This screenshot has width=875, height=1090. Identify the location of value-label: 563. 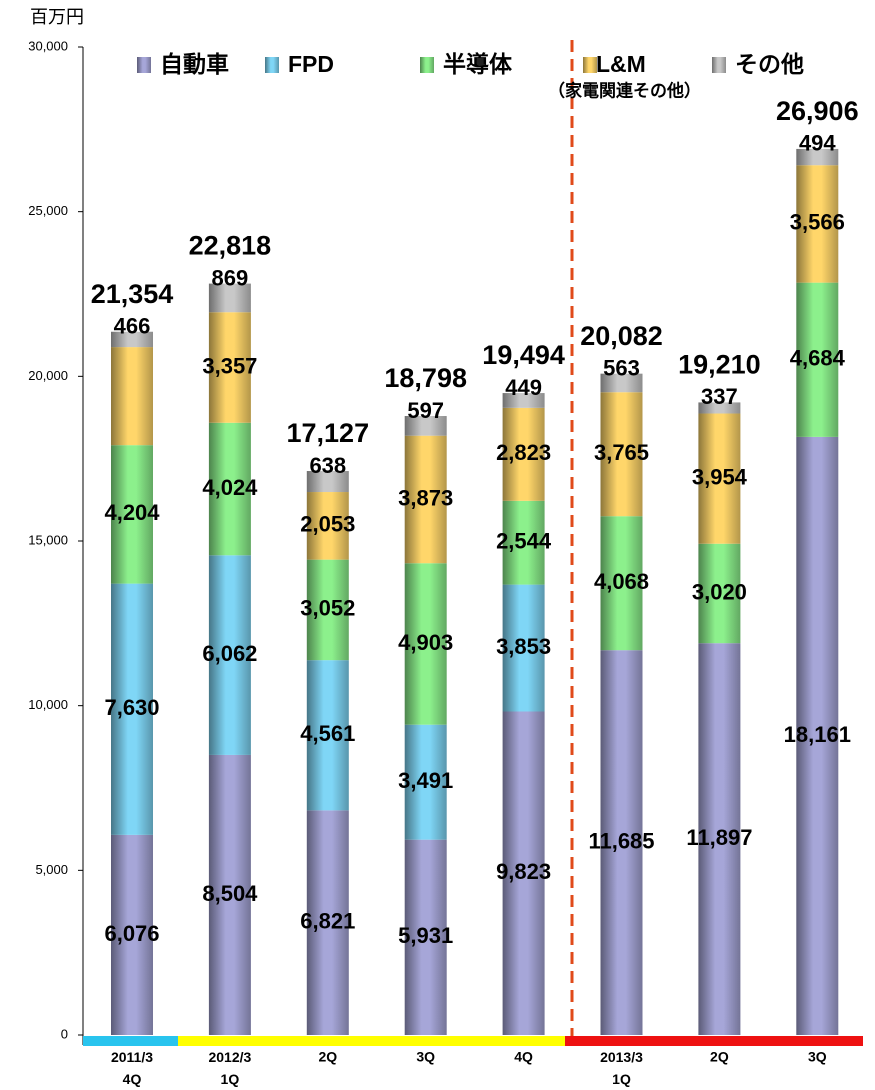
(621, 367).